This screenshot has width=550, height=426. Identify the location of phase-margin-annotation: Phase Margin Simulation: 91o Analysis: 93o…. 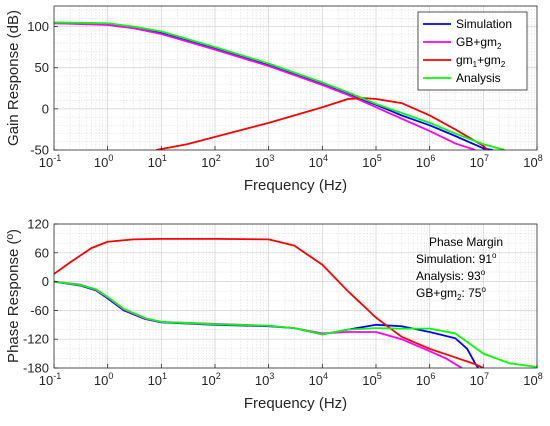
(459, 268).